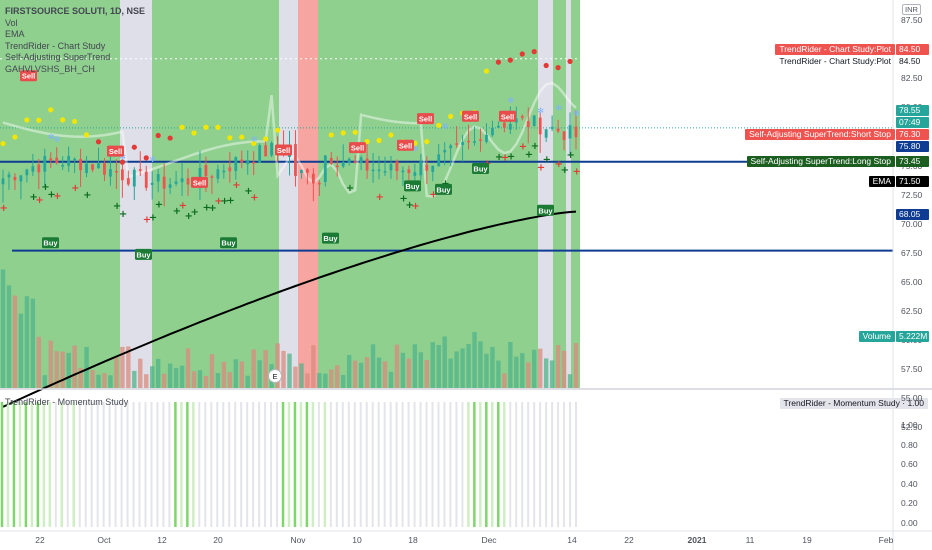  I want to click on plot-plain-value: 84.50, so click(910, 61).